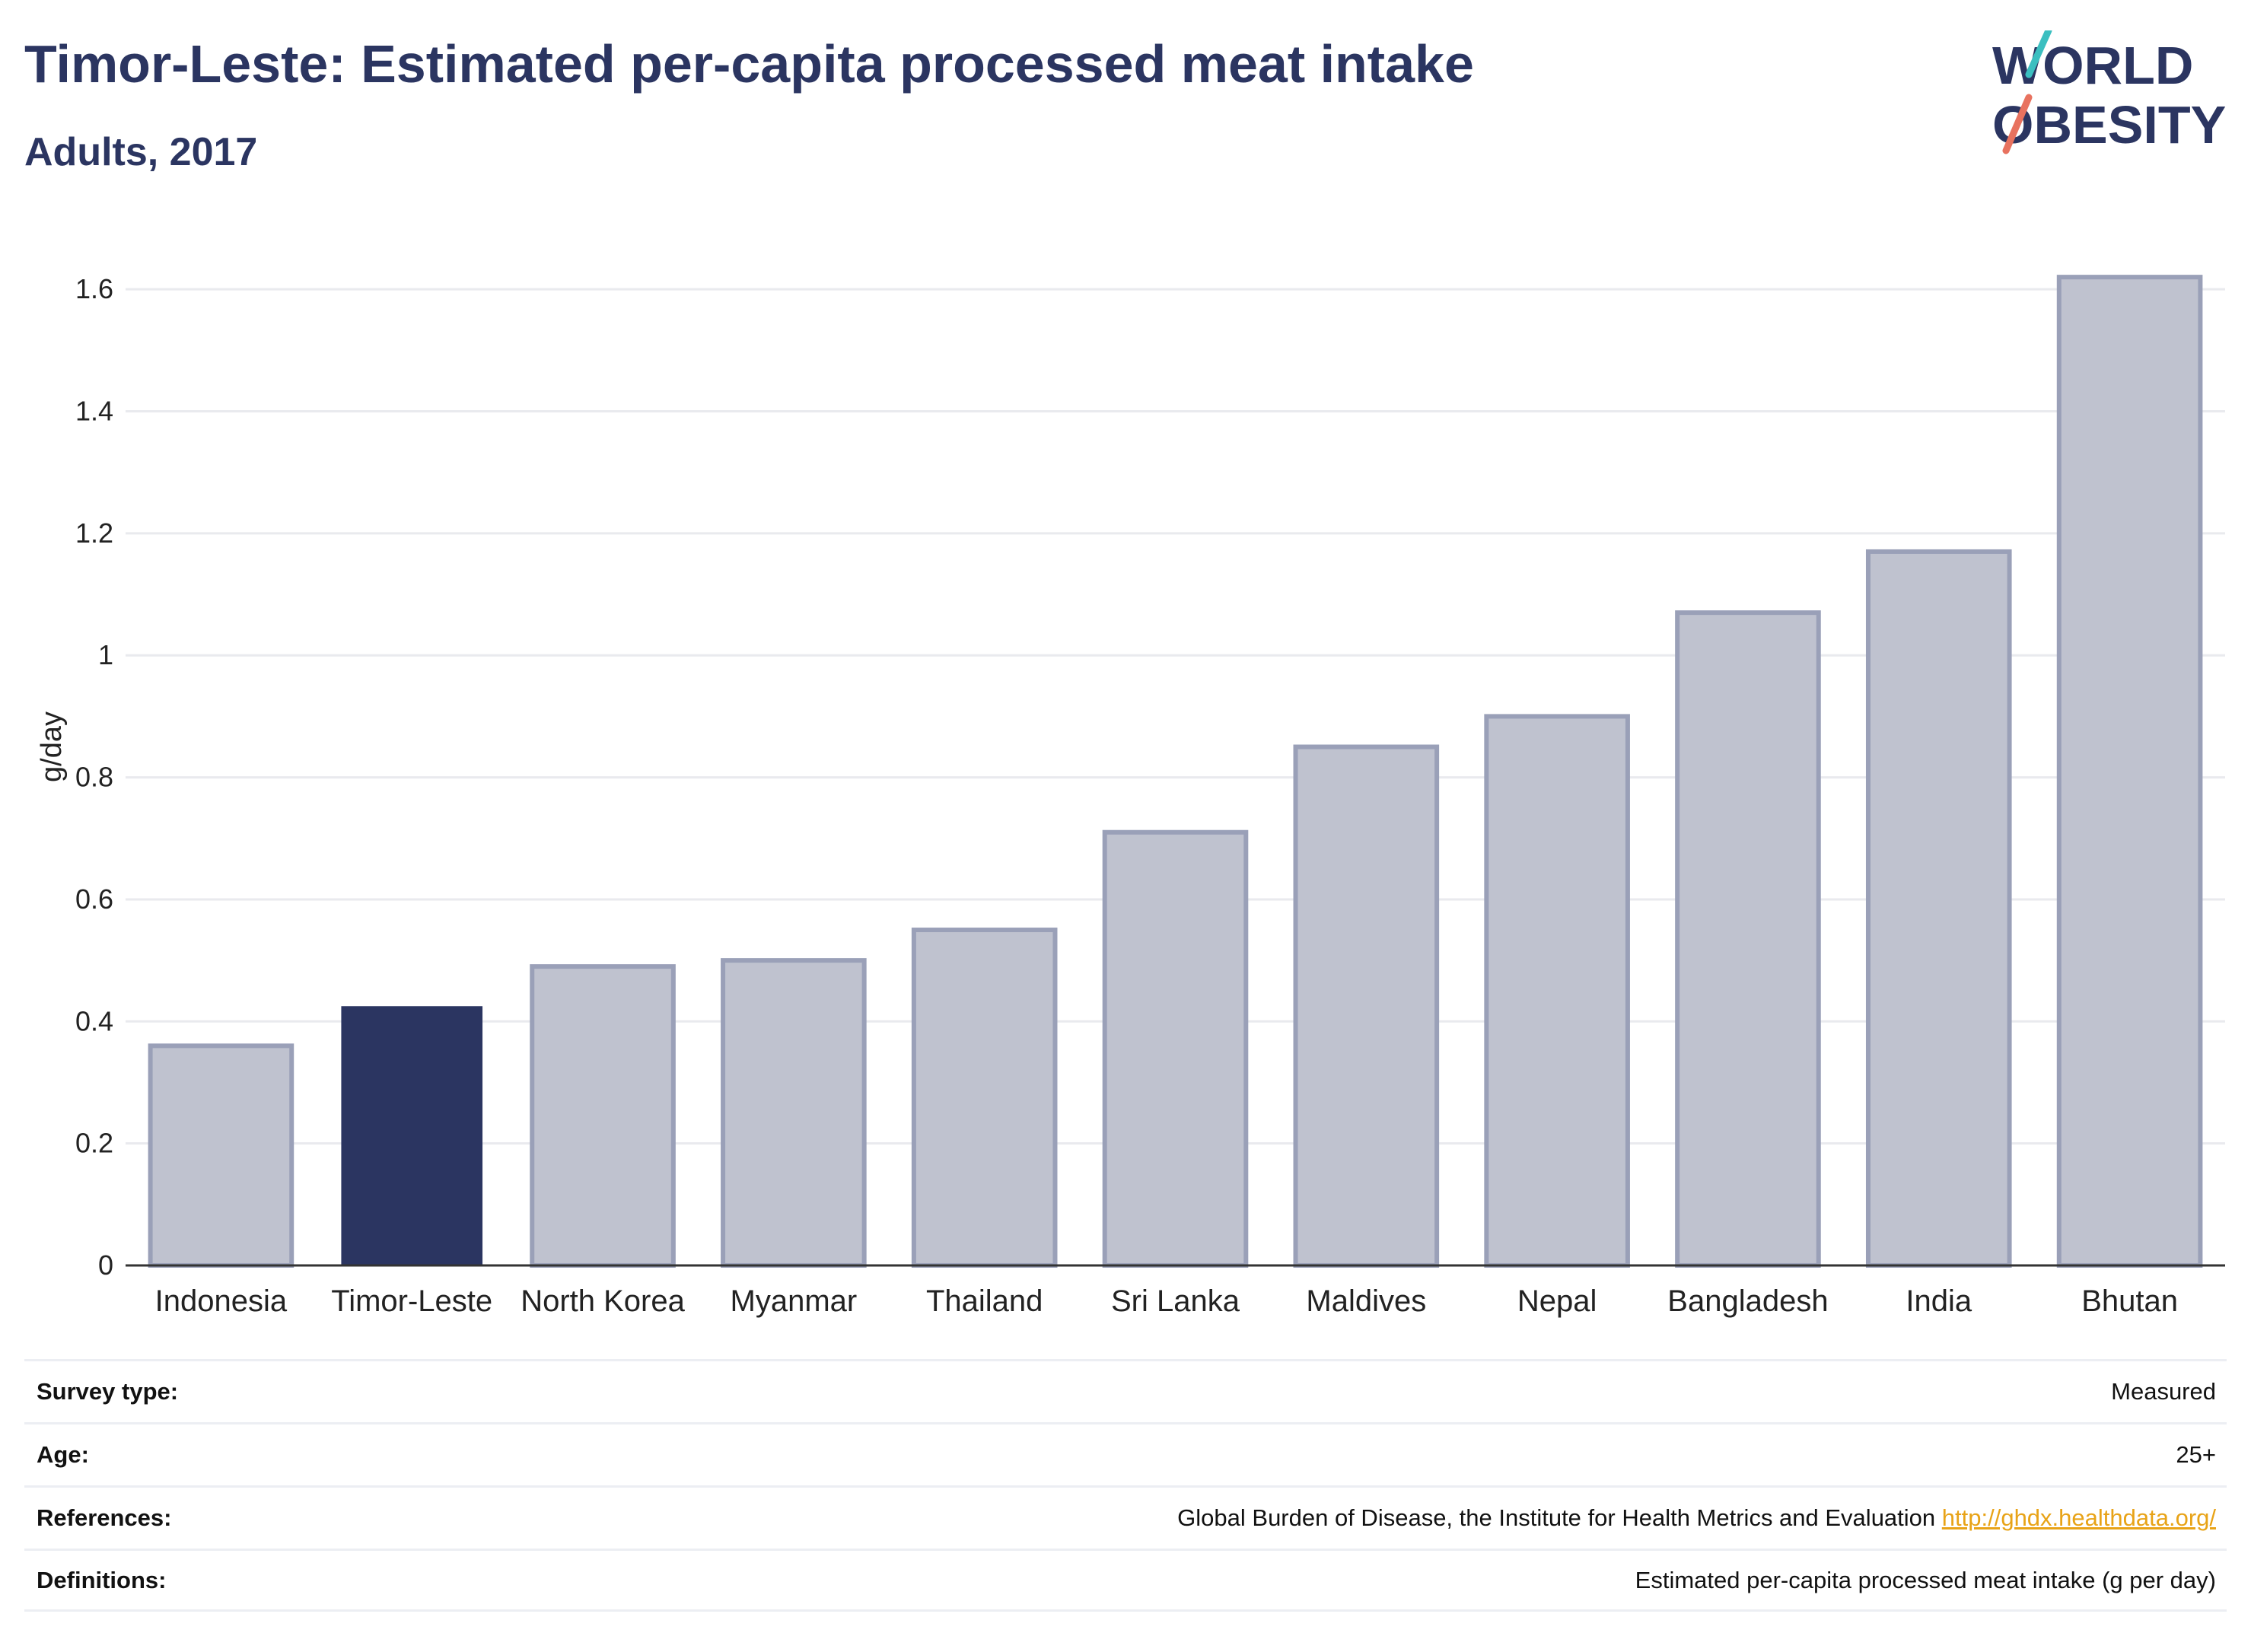  I want to click on x-tick-label: Bhutan, so click(2129, 1301).